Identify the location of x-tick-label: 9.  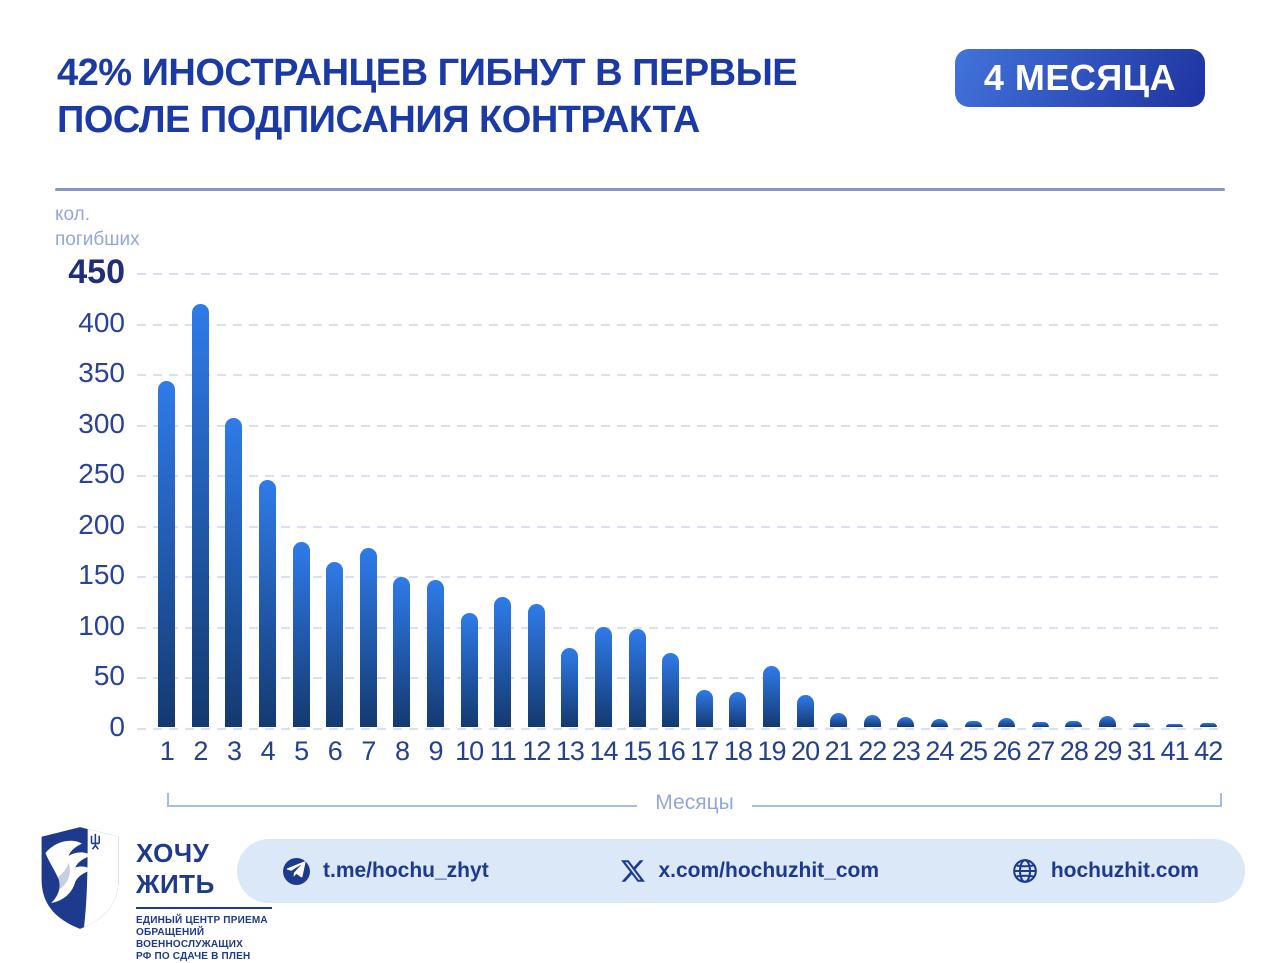
(436, 751).